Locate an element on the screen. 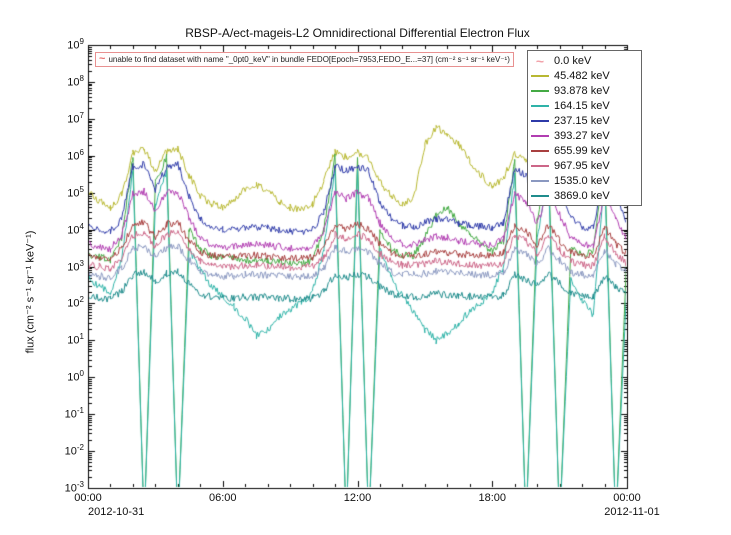 Image resolution: width=731 pixels, height=535 pixels. legend-item: 655.99 keV is located at coordinates (584, 150).